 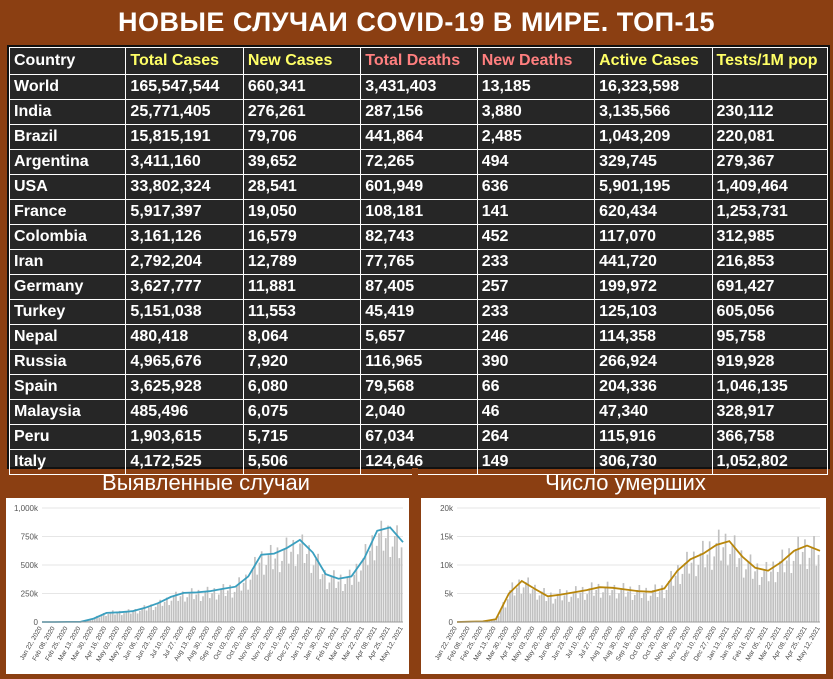 I want to click on cell-total-deaths: 82,743, so click(x=419, y=237).